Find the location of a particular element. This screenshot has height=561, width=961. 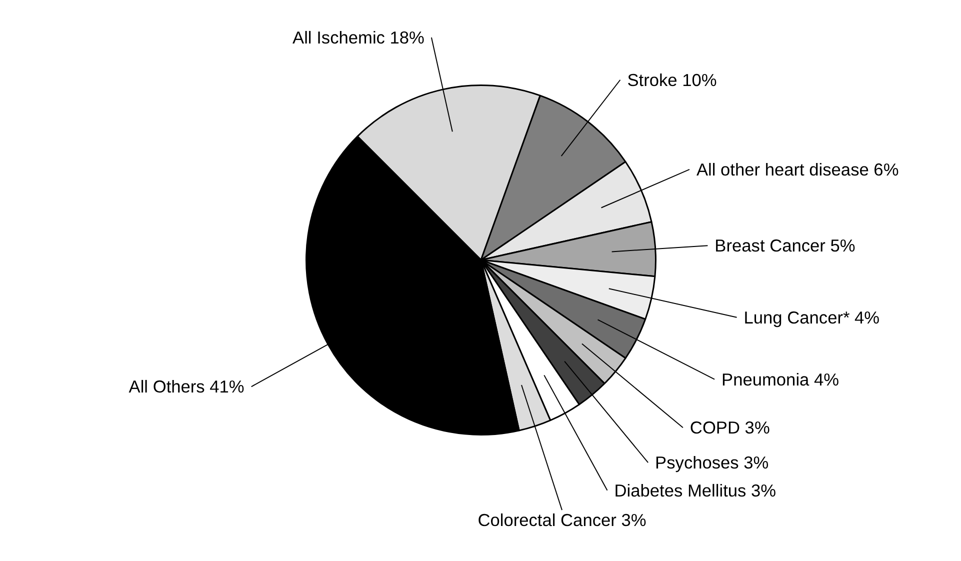

slice-label: Psychoses 3% is located at coordinates (712, 462).